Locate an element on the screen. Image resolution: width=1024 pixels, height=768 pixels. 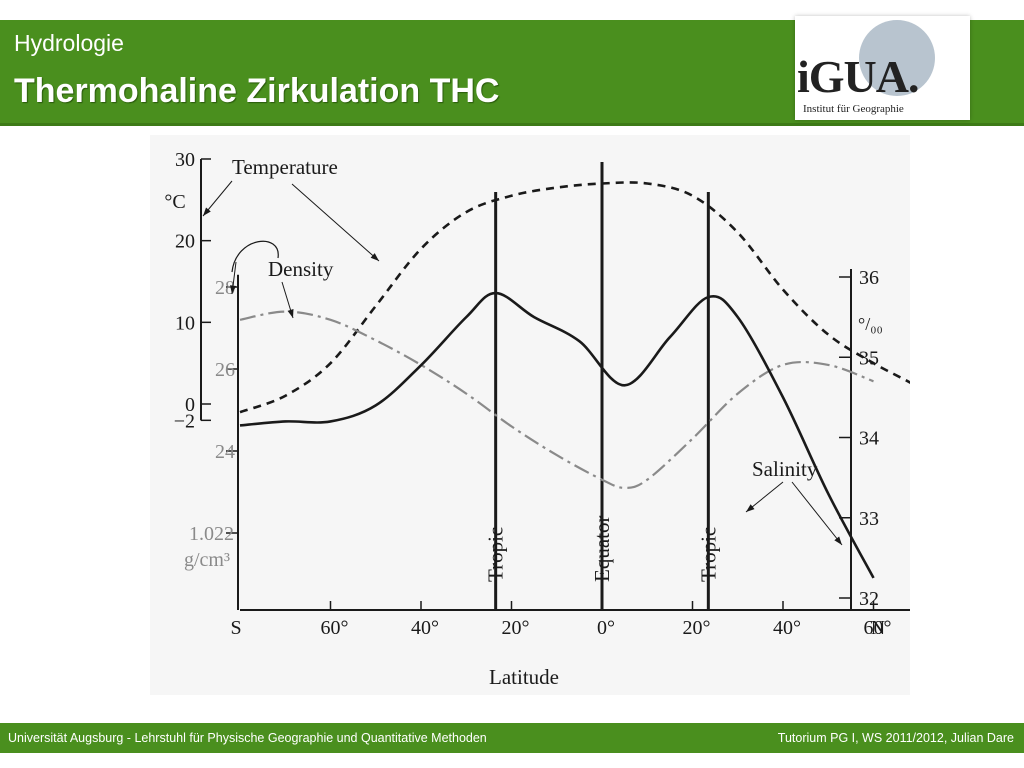
density-tick-label: 26 is located at coordinates (225, 370).